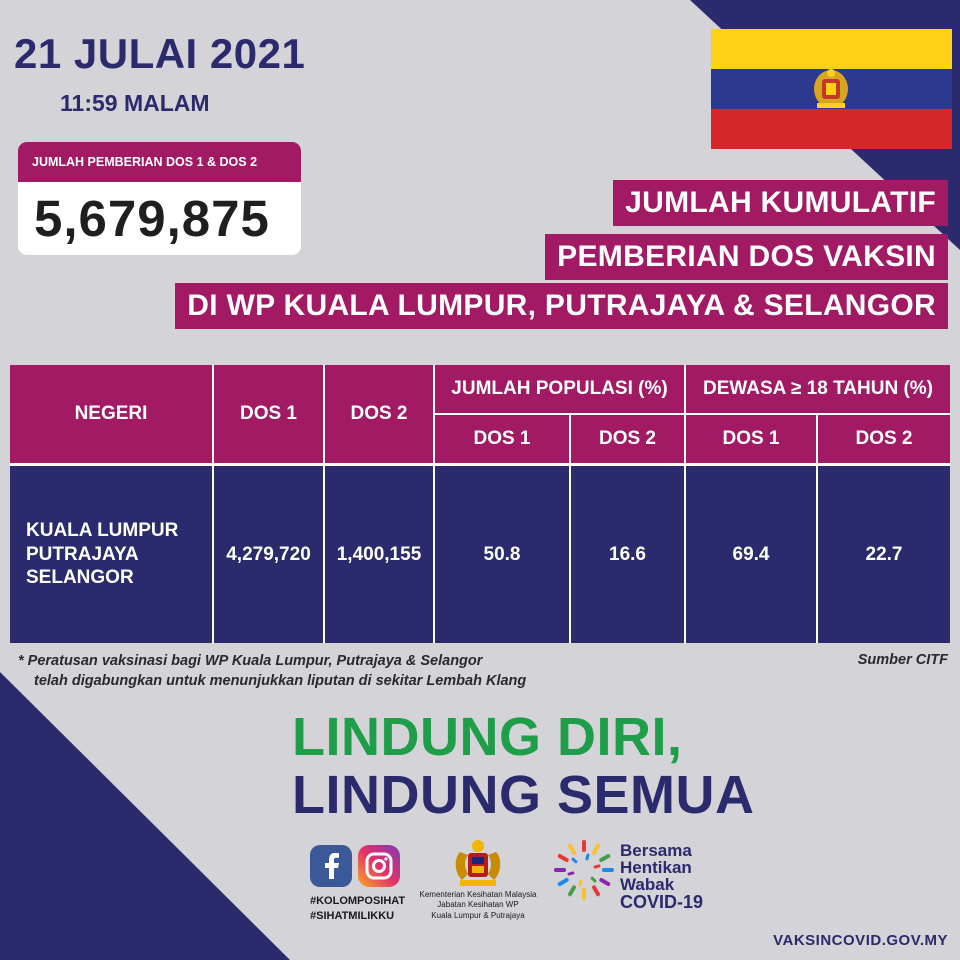 This screenshot has width=960, height=960. I want to click on facebook-icon, so click(331, 866).